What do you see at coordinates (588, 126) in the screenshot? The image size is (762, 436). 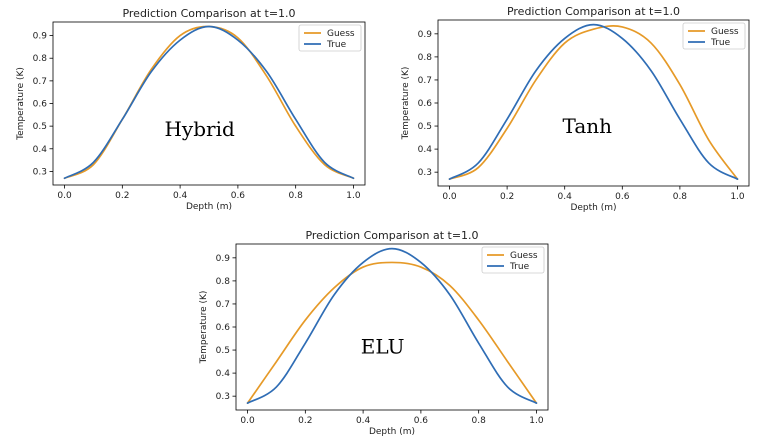 I see `model-label: Tanh` at bounding box center [588, 126].